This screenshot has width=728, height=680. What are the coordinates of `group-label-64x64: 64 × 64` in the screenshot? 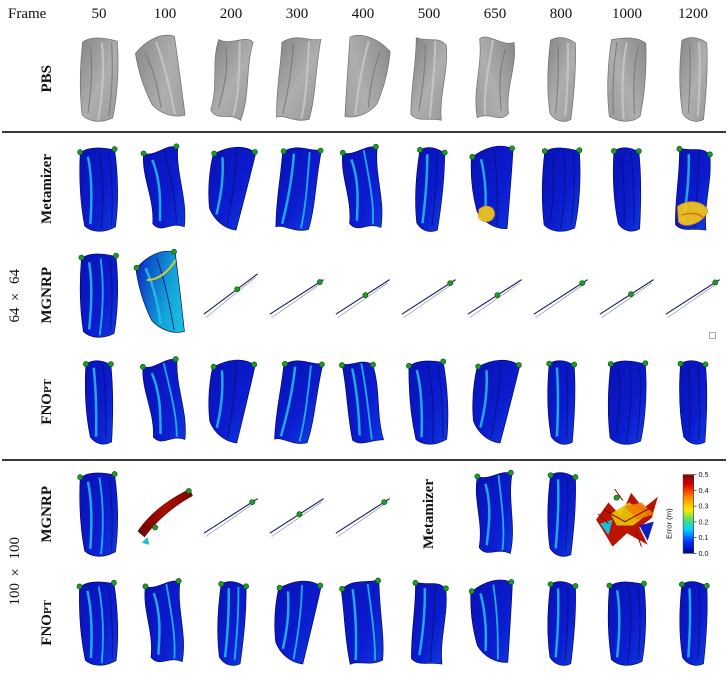 It's located at (15, 296).